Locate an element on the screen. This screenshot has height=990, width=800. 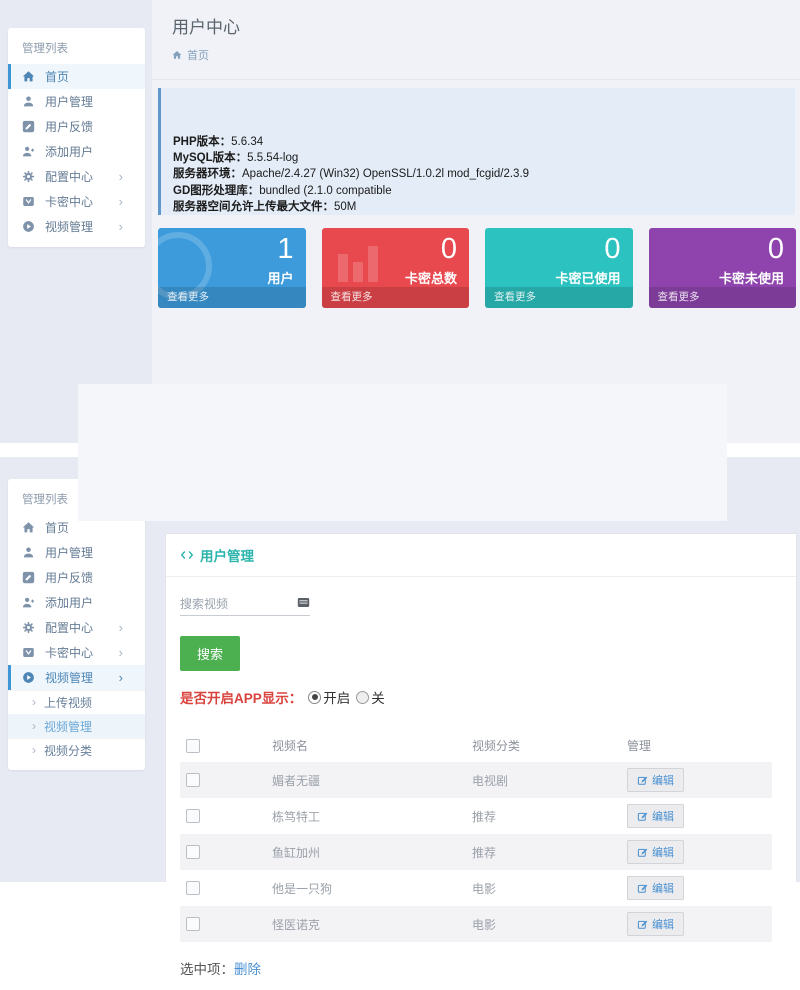
app-display-label: 是否开启APP显示： is located at coordinates (241, 698).